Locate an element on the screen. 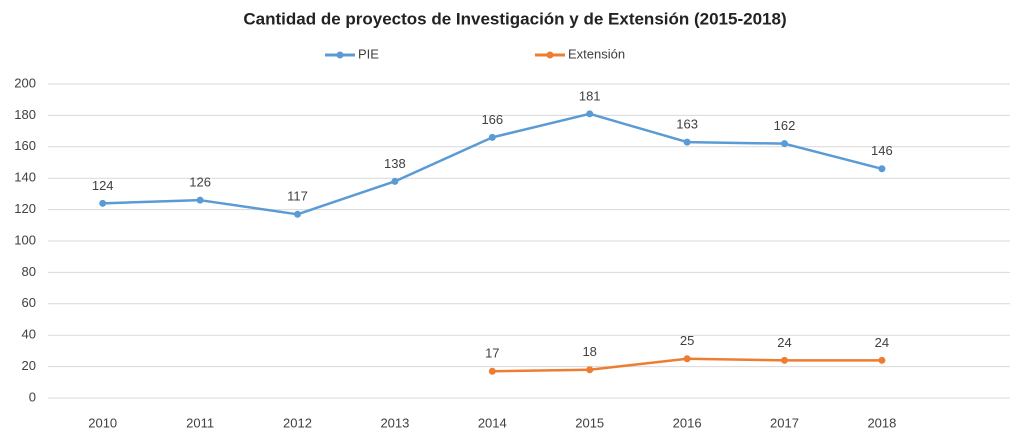 Image resolution: width=1023 pixels, height=439 pixels. x-tick-label: 2012 is located at coordinates (297, 422).